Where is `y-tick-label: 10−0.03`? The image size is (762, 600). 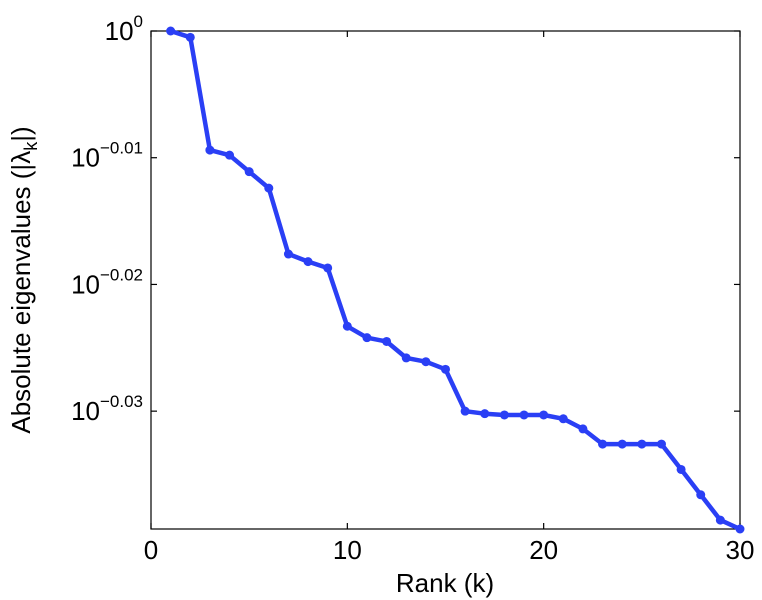
y-tick-label: 10−0.03 is located at coordinates (107, 409).